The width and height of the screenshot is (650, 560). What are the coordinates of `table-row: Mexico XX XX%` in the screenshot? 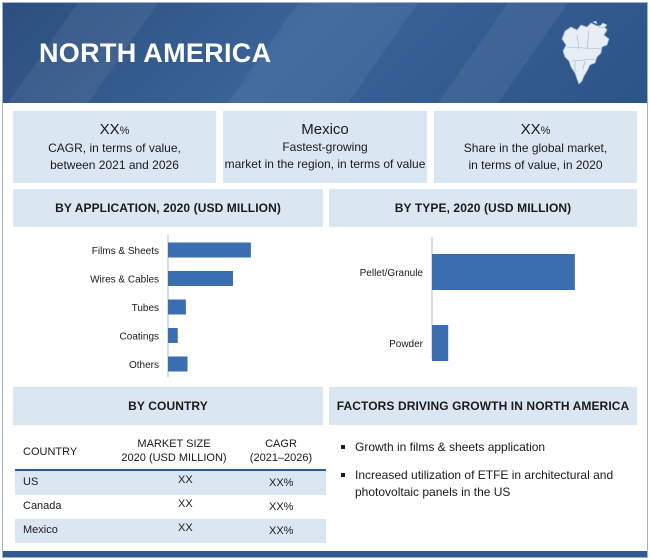 It's located at (170, 531).